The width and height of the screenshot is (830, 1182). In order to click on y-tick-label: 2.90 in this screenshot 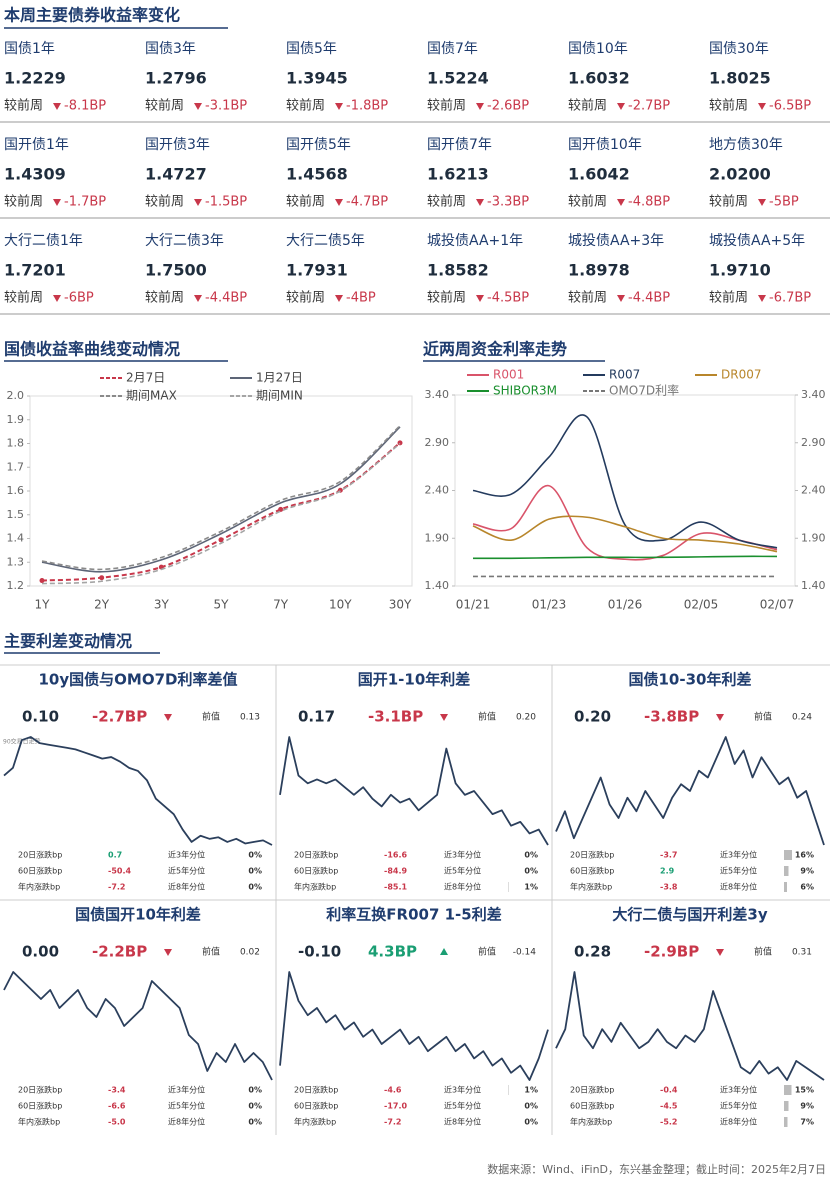, I will do `click(437, 442)`.